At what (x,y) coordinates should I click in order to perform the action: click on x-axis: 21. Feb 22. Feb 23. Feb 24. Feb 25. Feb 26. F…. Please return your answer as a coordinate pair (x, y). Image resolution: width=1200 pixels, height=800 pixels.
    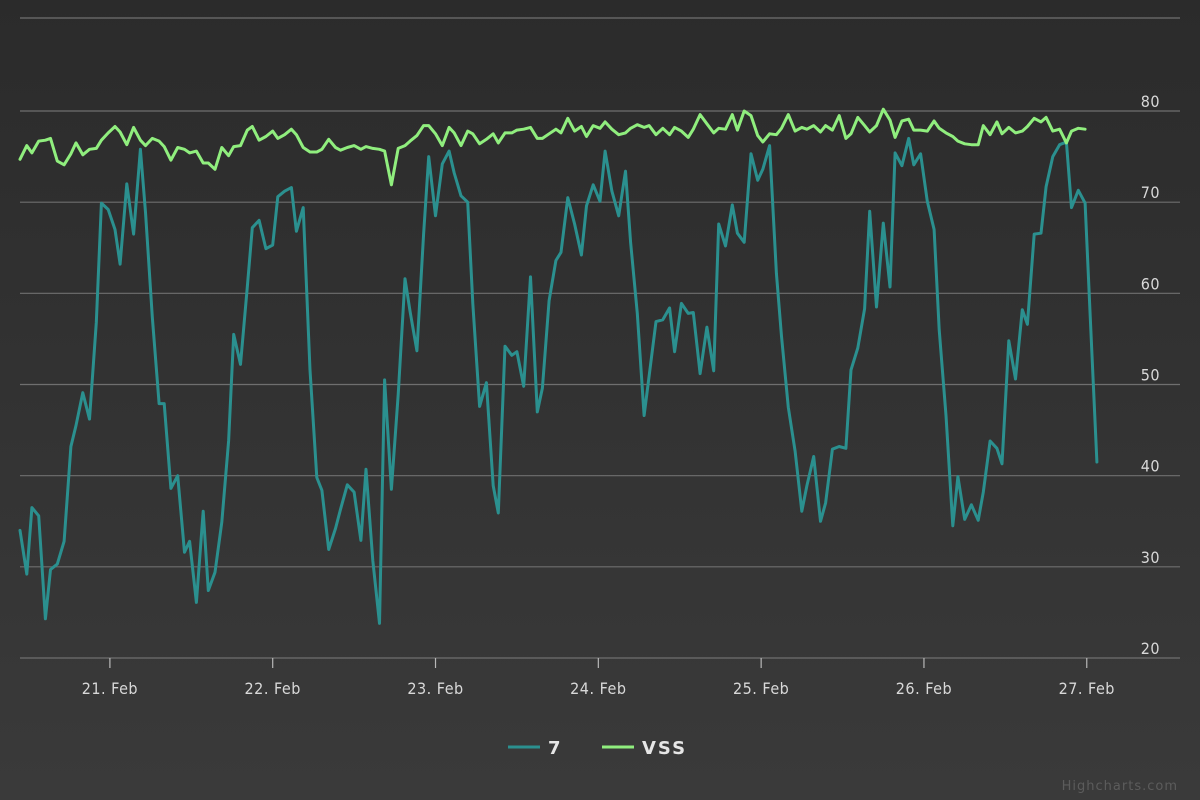
    Looking at the image, I should click on (598, 678).